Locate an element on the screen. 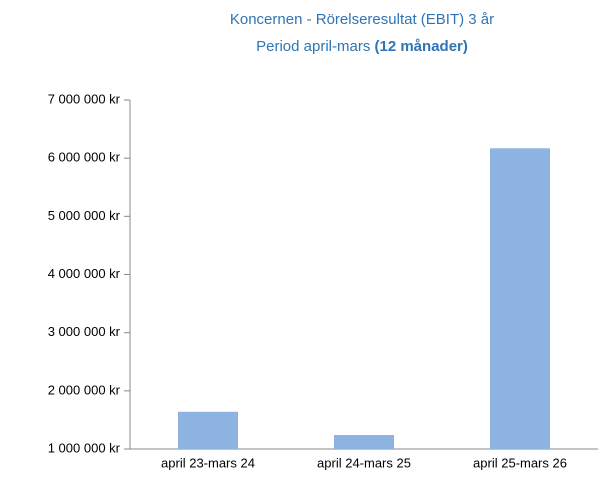  y-tick-label: 1 000 000 kr is located at coordinates (84, 447).